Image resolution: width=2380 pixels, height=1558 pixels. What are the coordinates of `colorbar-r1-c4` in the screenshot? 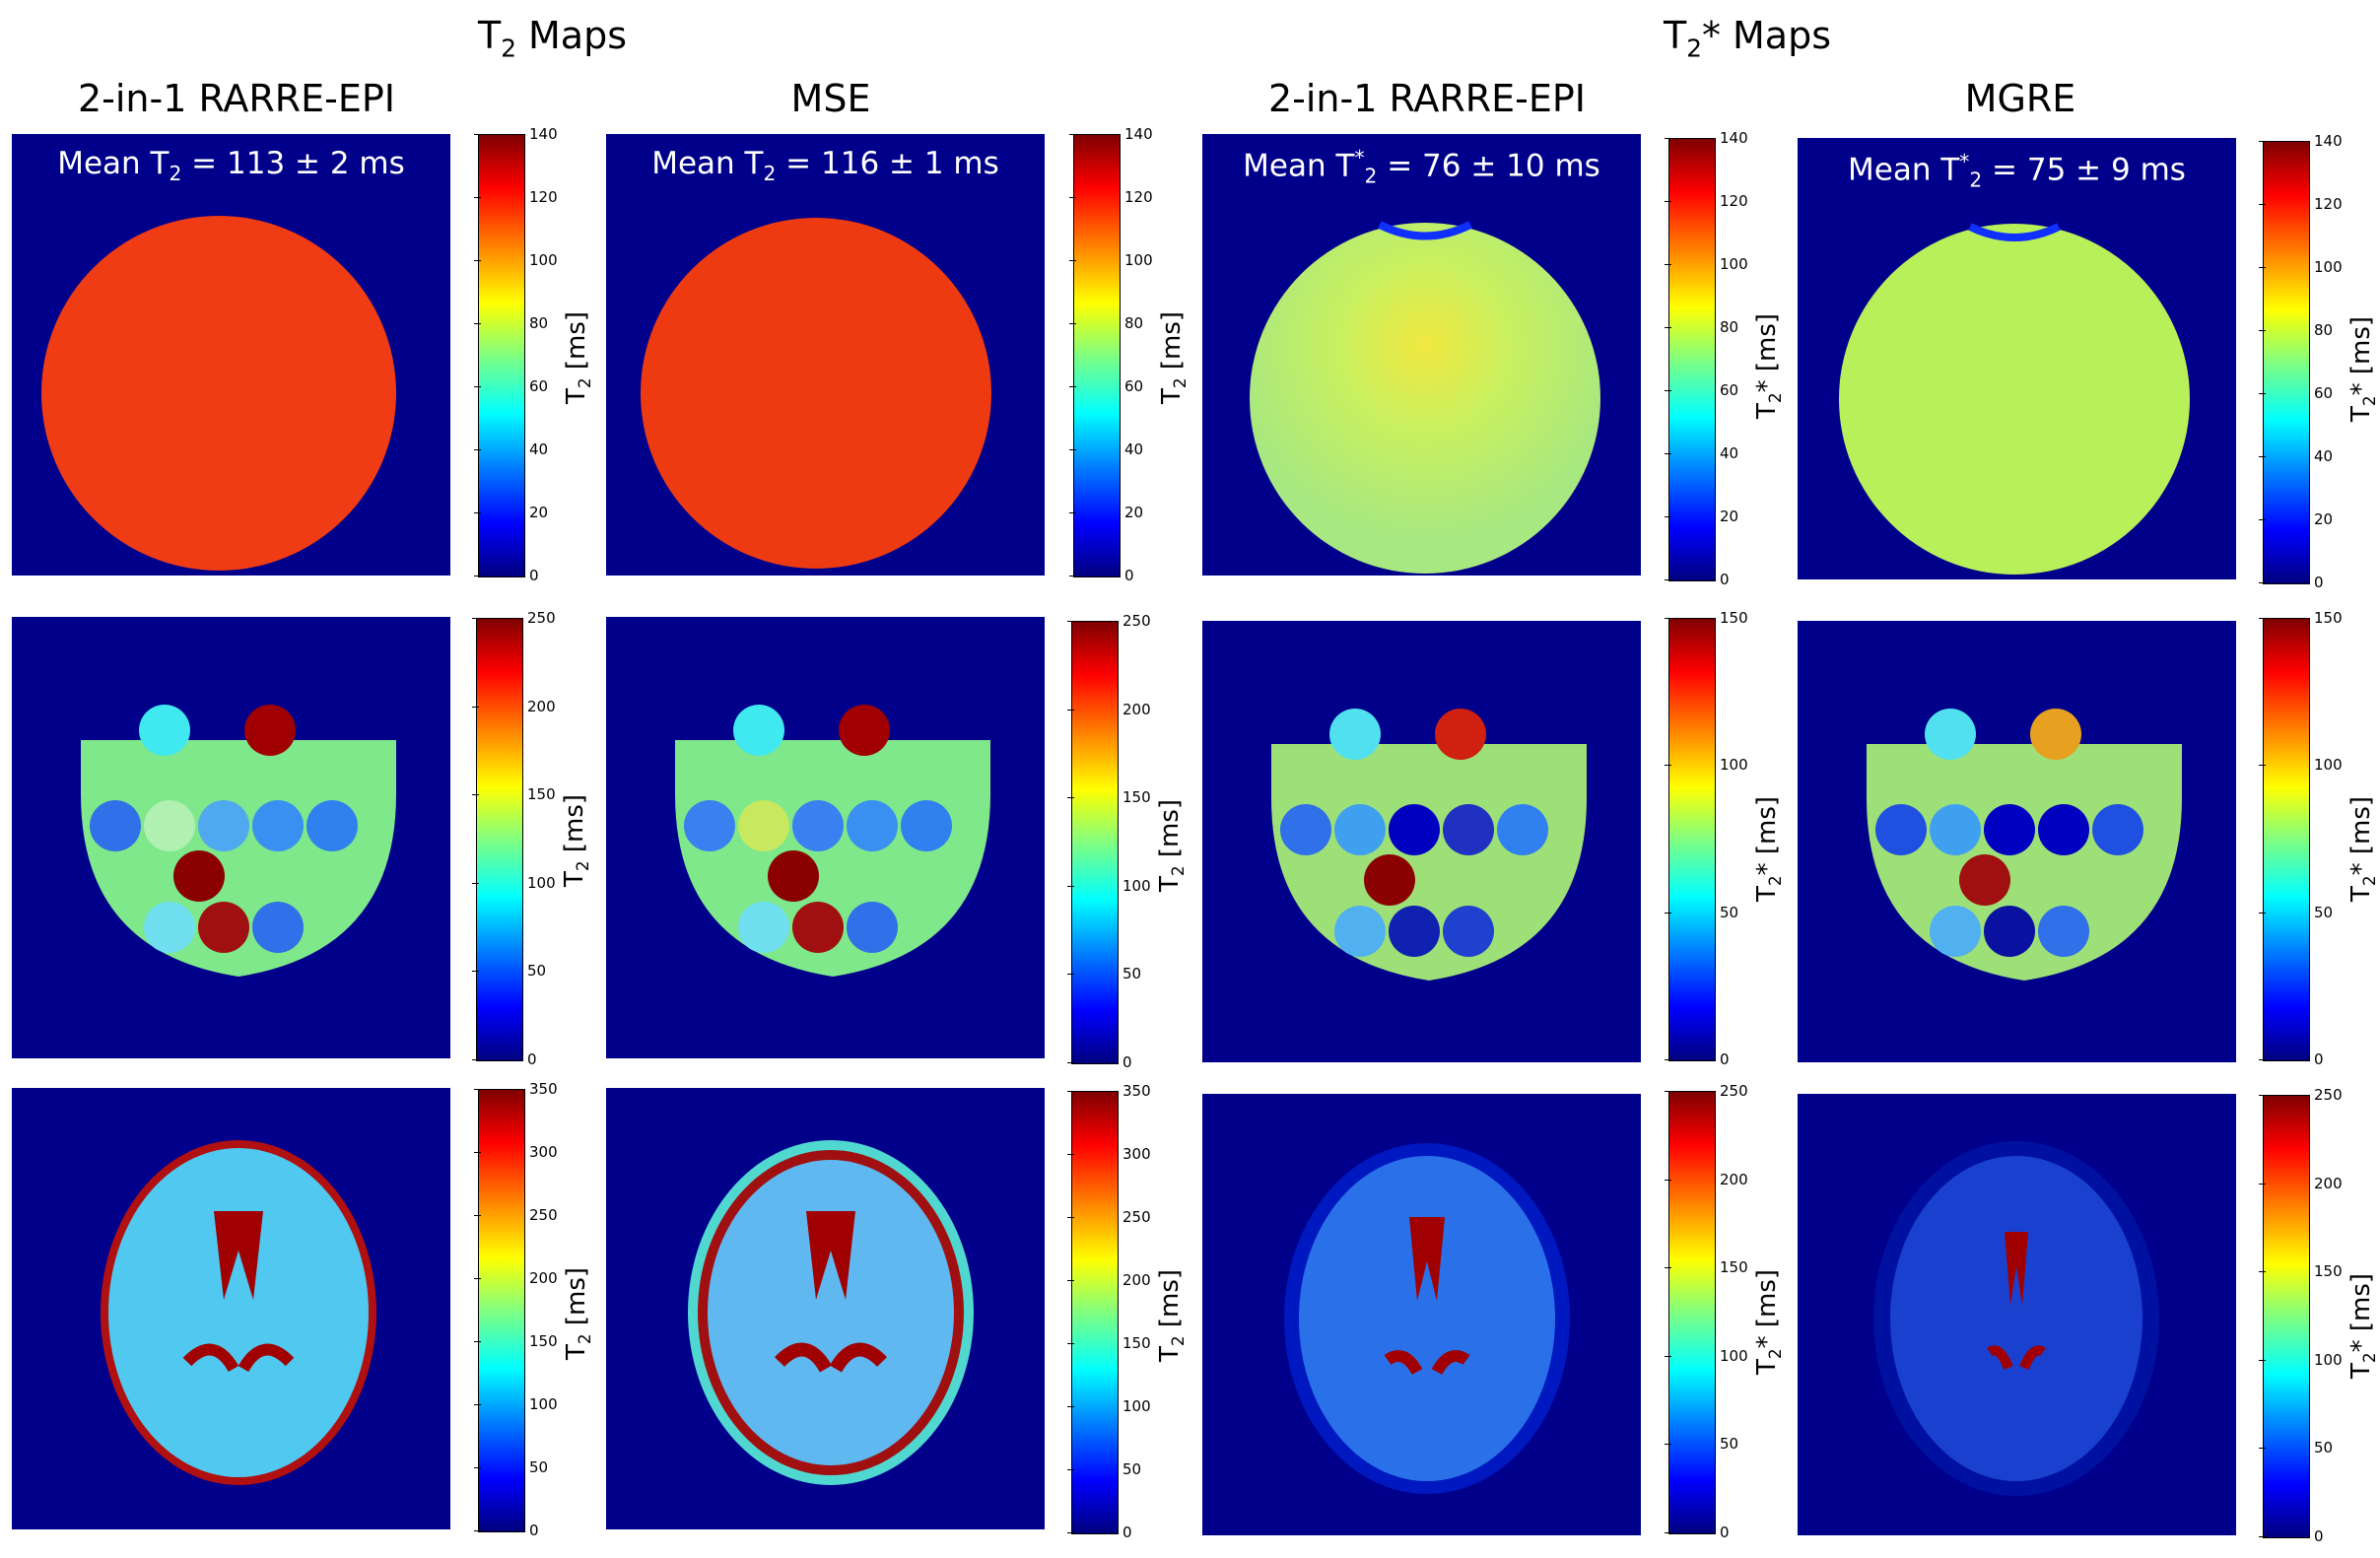 It's located at (2286, 362).